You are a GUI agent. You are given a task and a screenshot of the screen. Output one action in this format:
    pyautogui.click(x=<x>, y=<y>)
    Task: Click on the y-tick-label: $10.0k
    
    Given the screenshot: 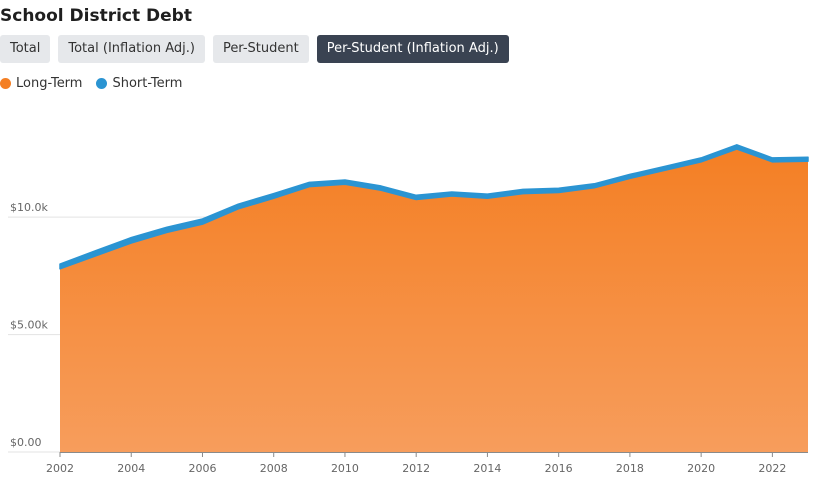 What is the action you would take?
    pyautogui.click(x=29, y=207)
    